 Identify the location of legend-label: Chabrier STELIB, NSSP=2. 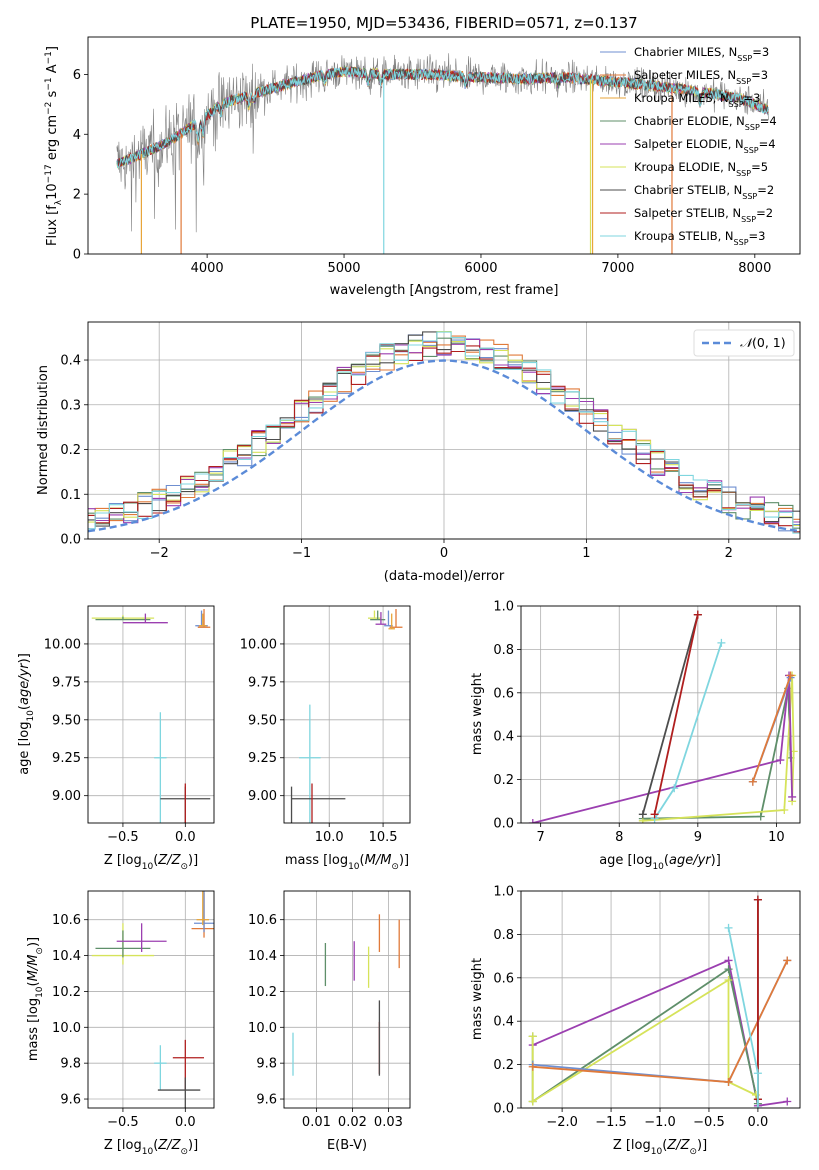
(704, 192).